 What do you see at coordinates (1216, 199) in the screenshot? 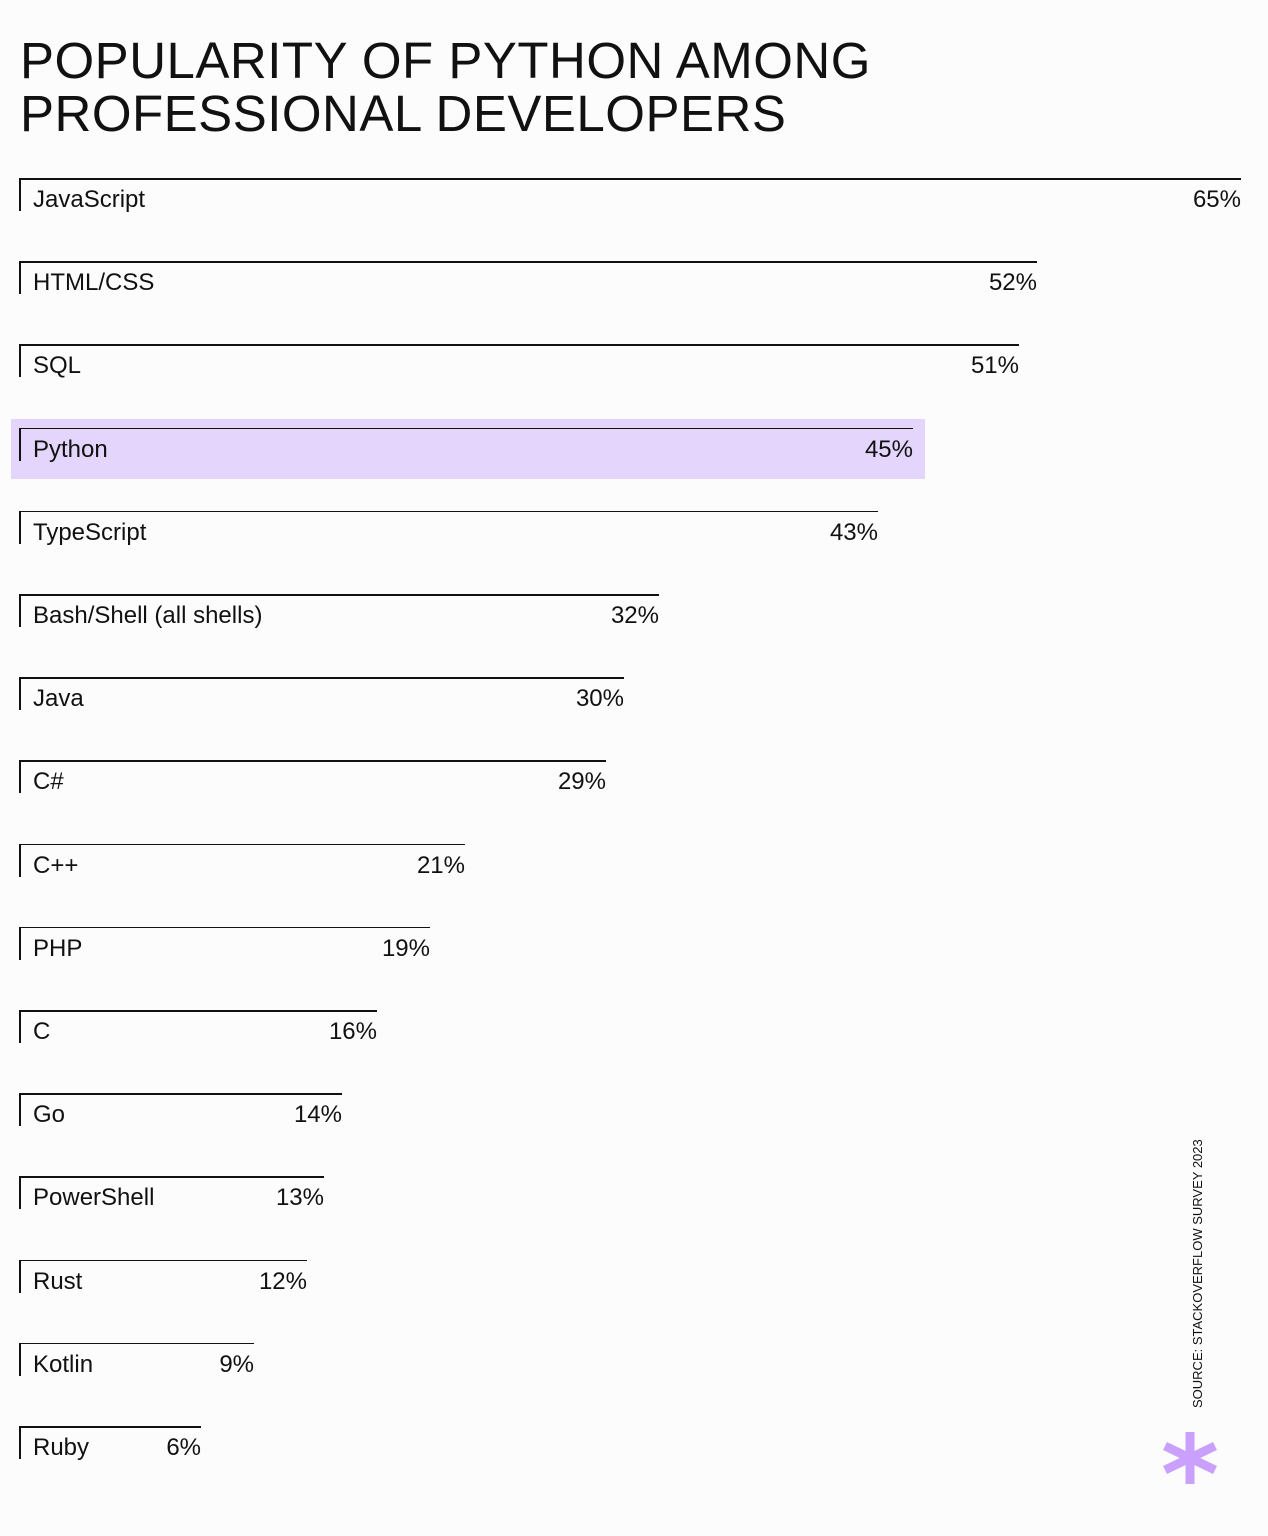
I see `value-label: 65%` at bounding box center [1216, 199].